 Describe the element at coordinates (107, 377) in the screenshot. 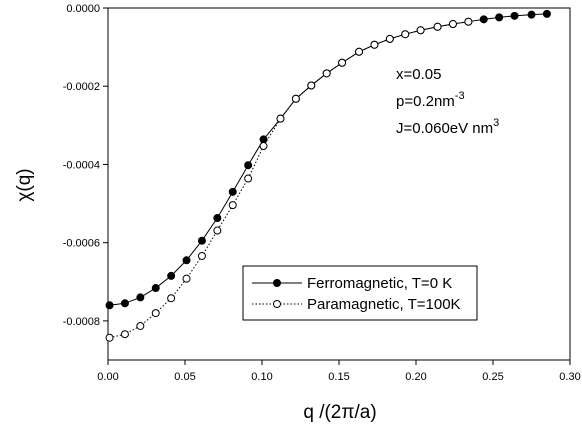

I see `x-tick-label: 0.00` at that location.